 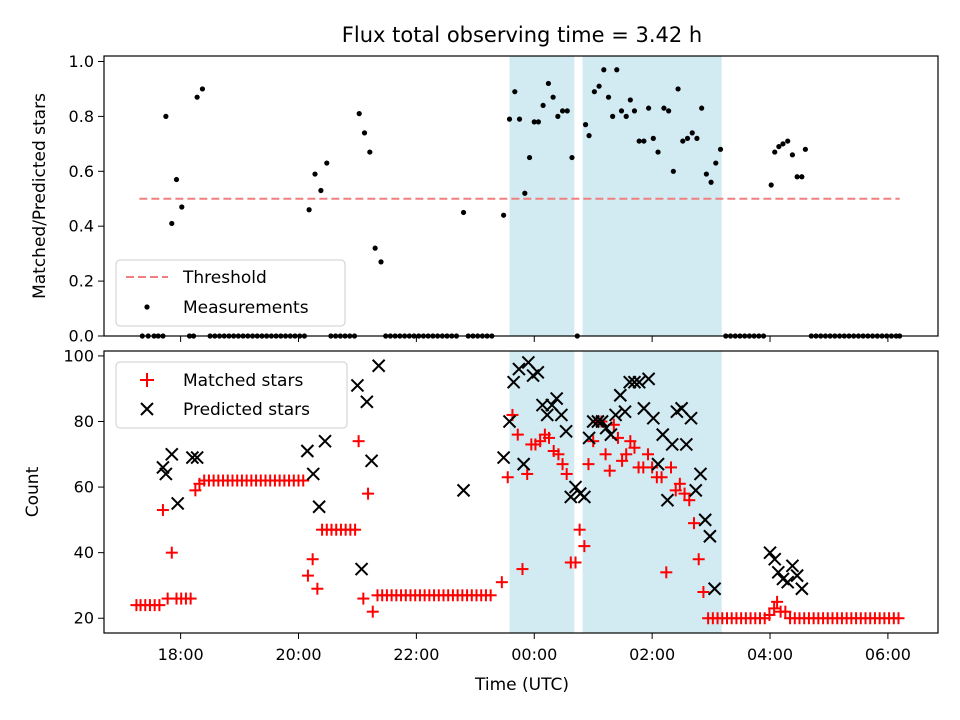 What do you see at coordinates (84, 421) in the screenshot?
I see `y-tick-label: 80` at bounding box center [84, 421].